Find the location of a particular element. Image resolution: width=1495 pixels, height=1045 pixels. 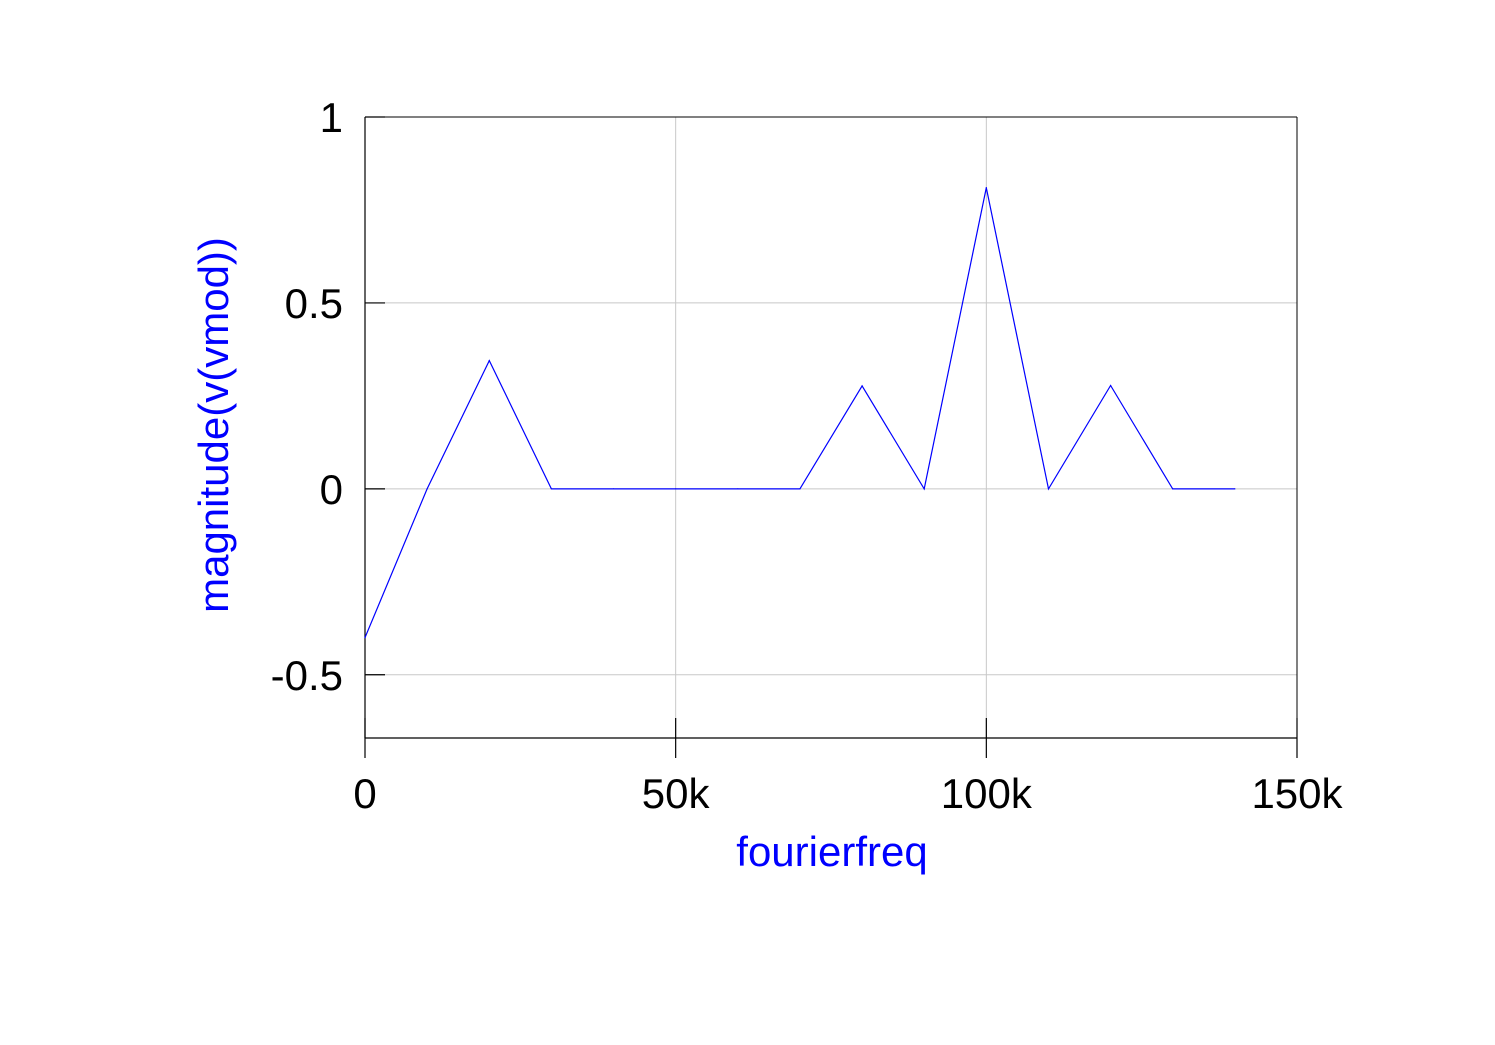

y-tick-label: 0 is located at coordinates (331, 489).